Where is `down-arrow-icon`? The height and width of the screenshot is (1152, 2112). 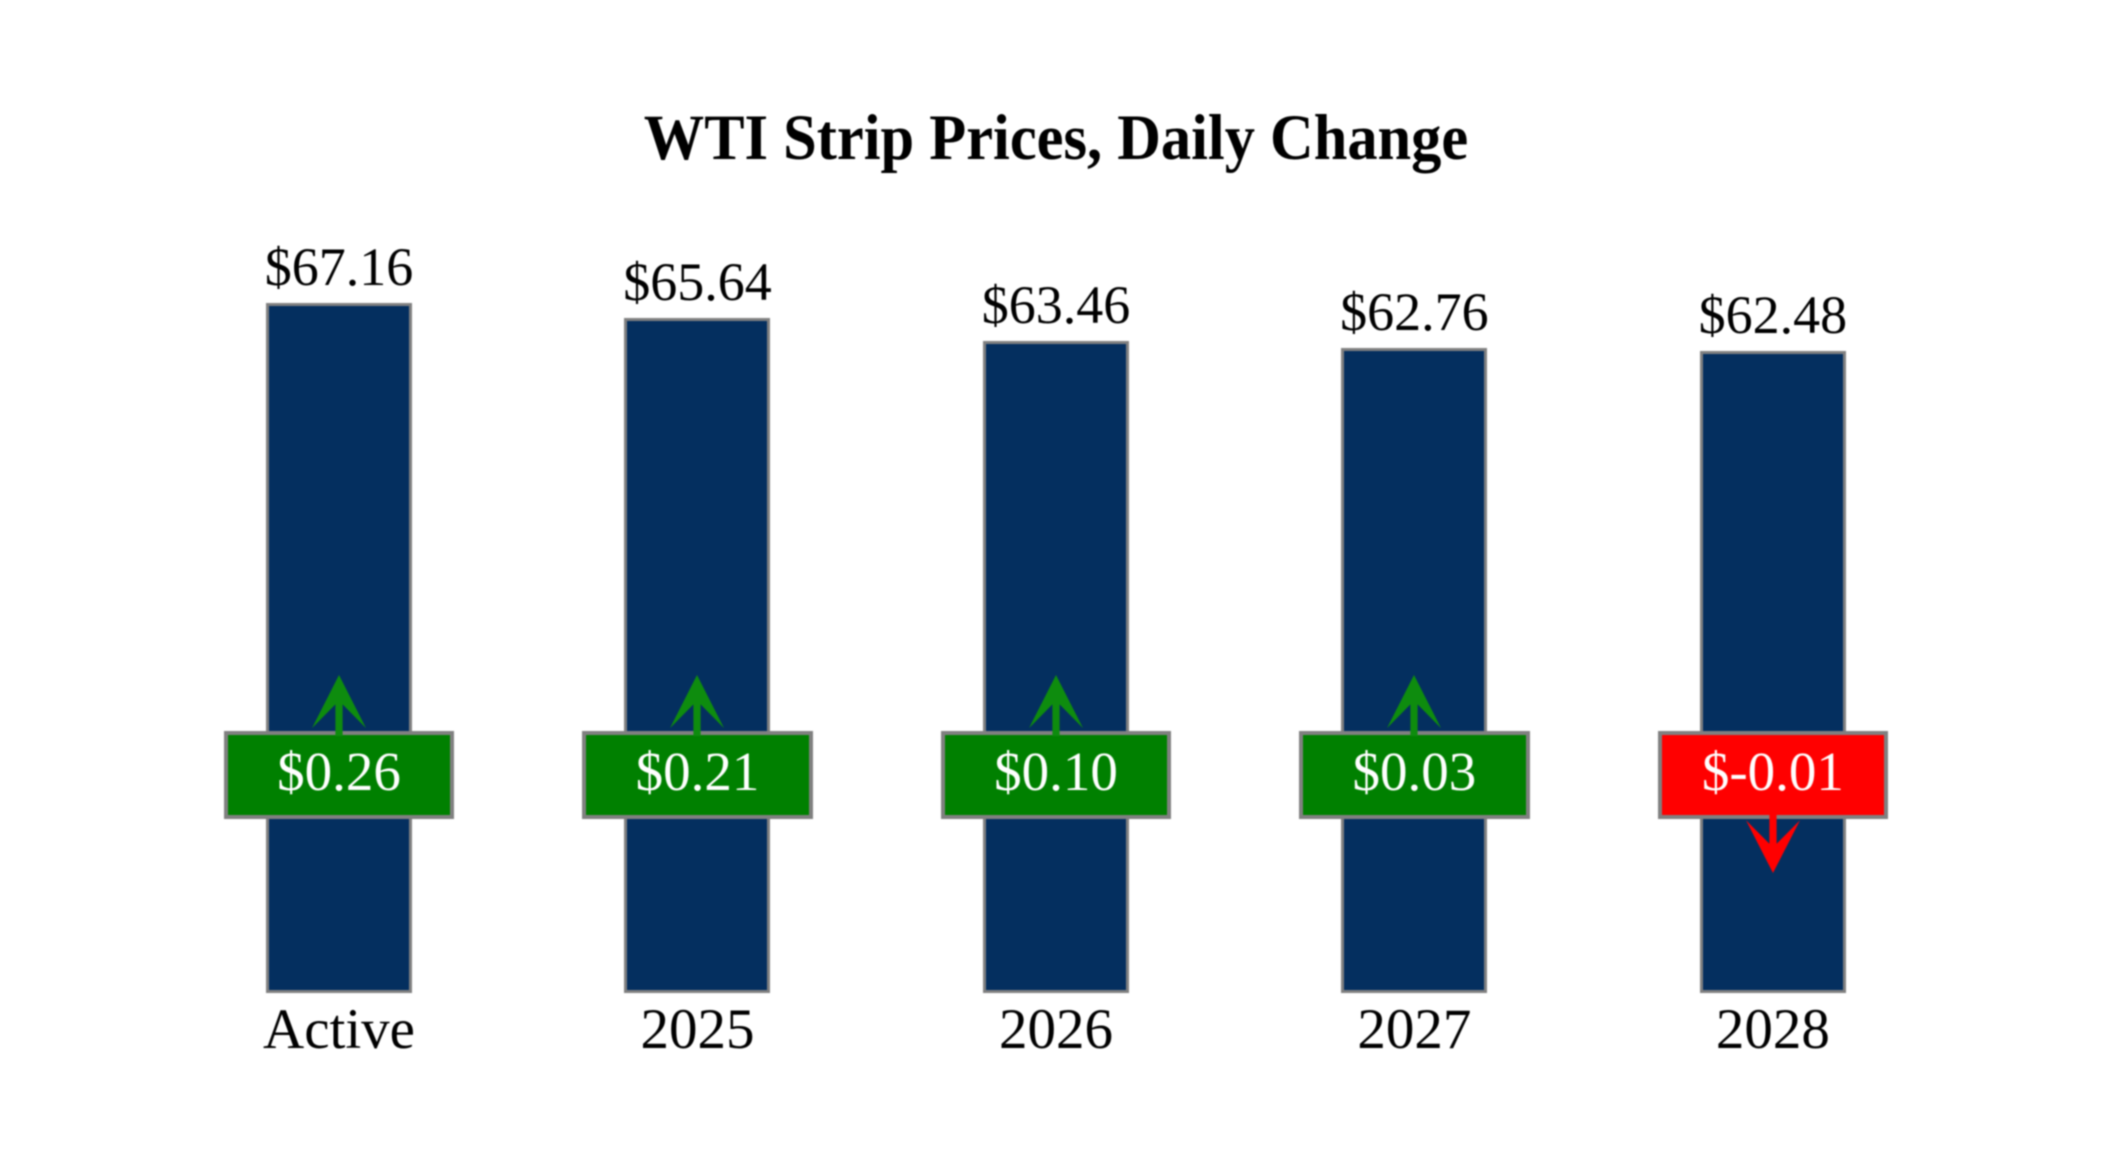 down-arrow-icon is located at coordinates (1772, 843).